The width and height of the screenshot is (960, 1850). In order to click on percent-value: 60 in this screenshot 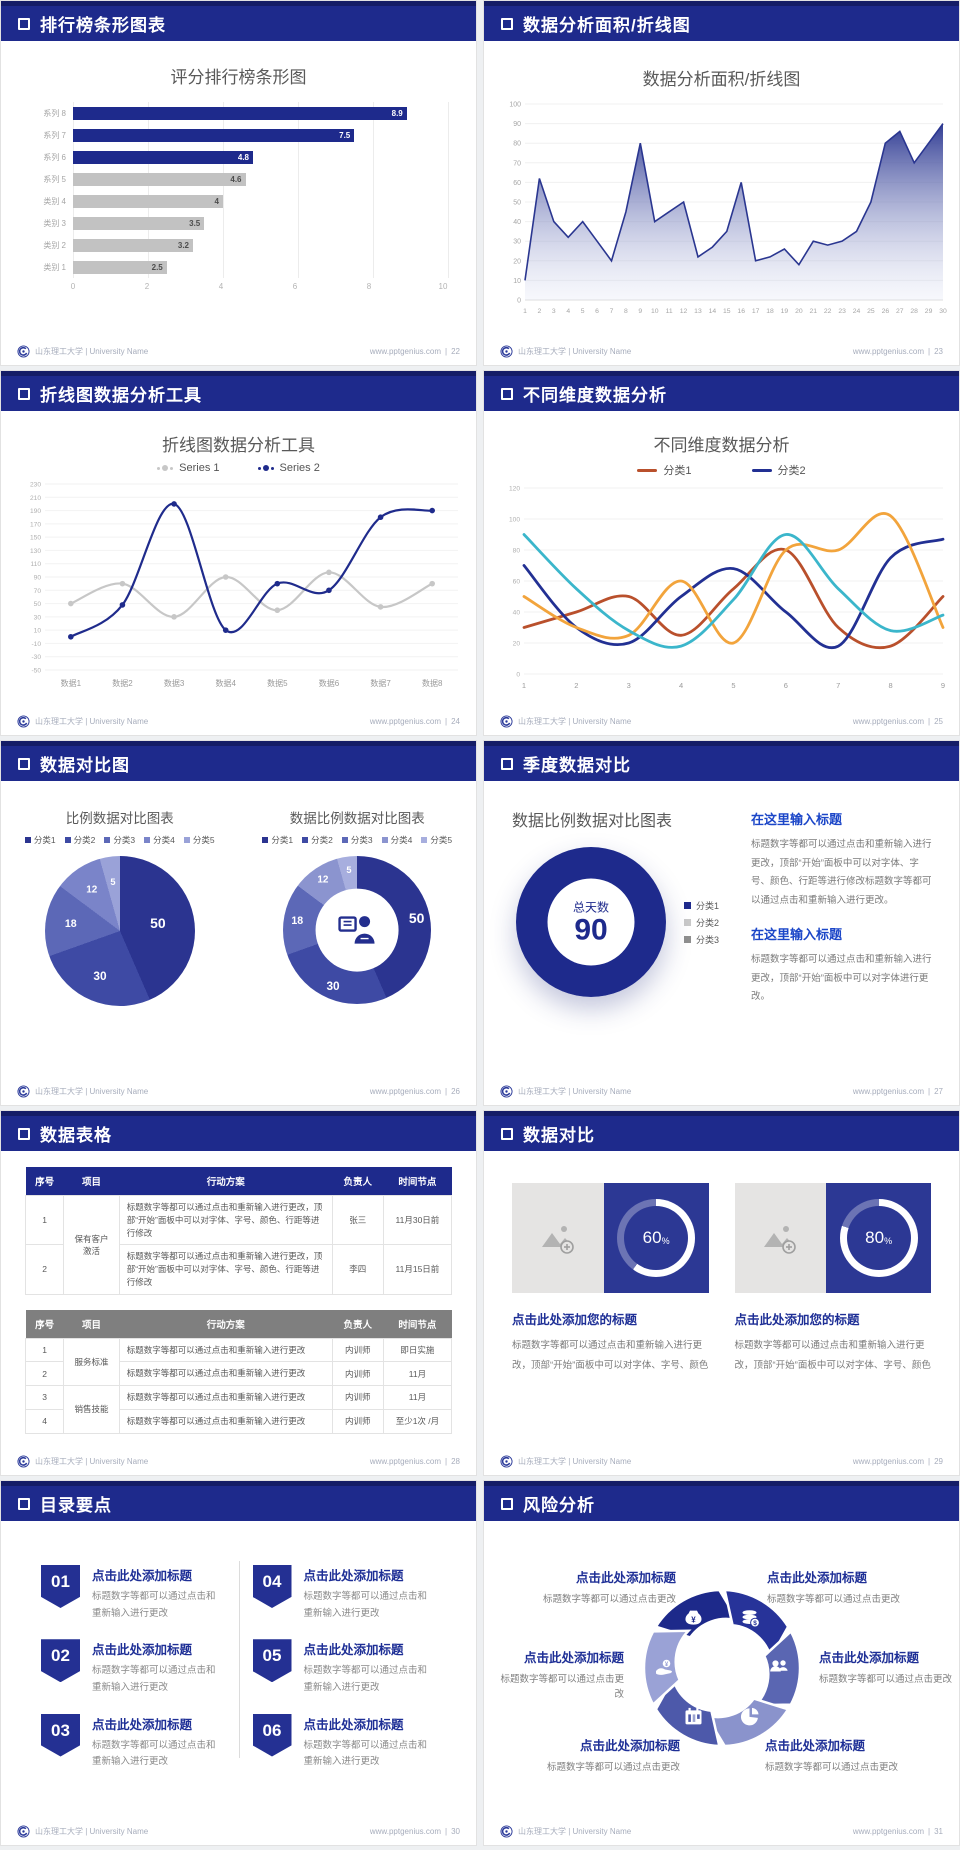, I will do `click(652, 1237)`.